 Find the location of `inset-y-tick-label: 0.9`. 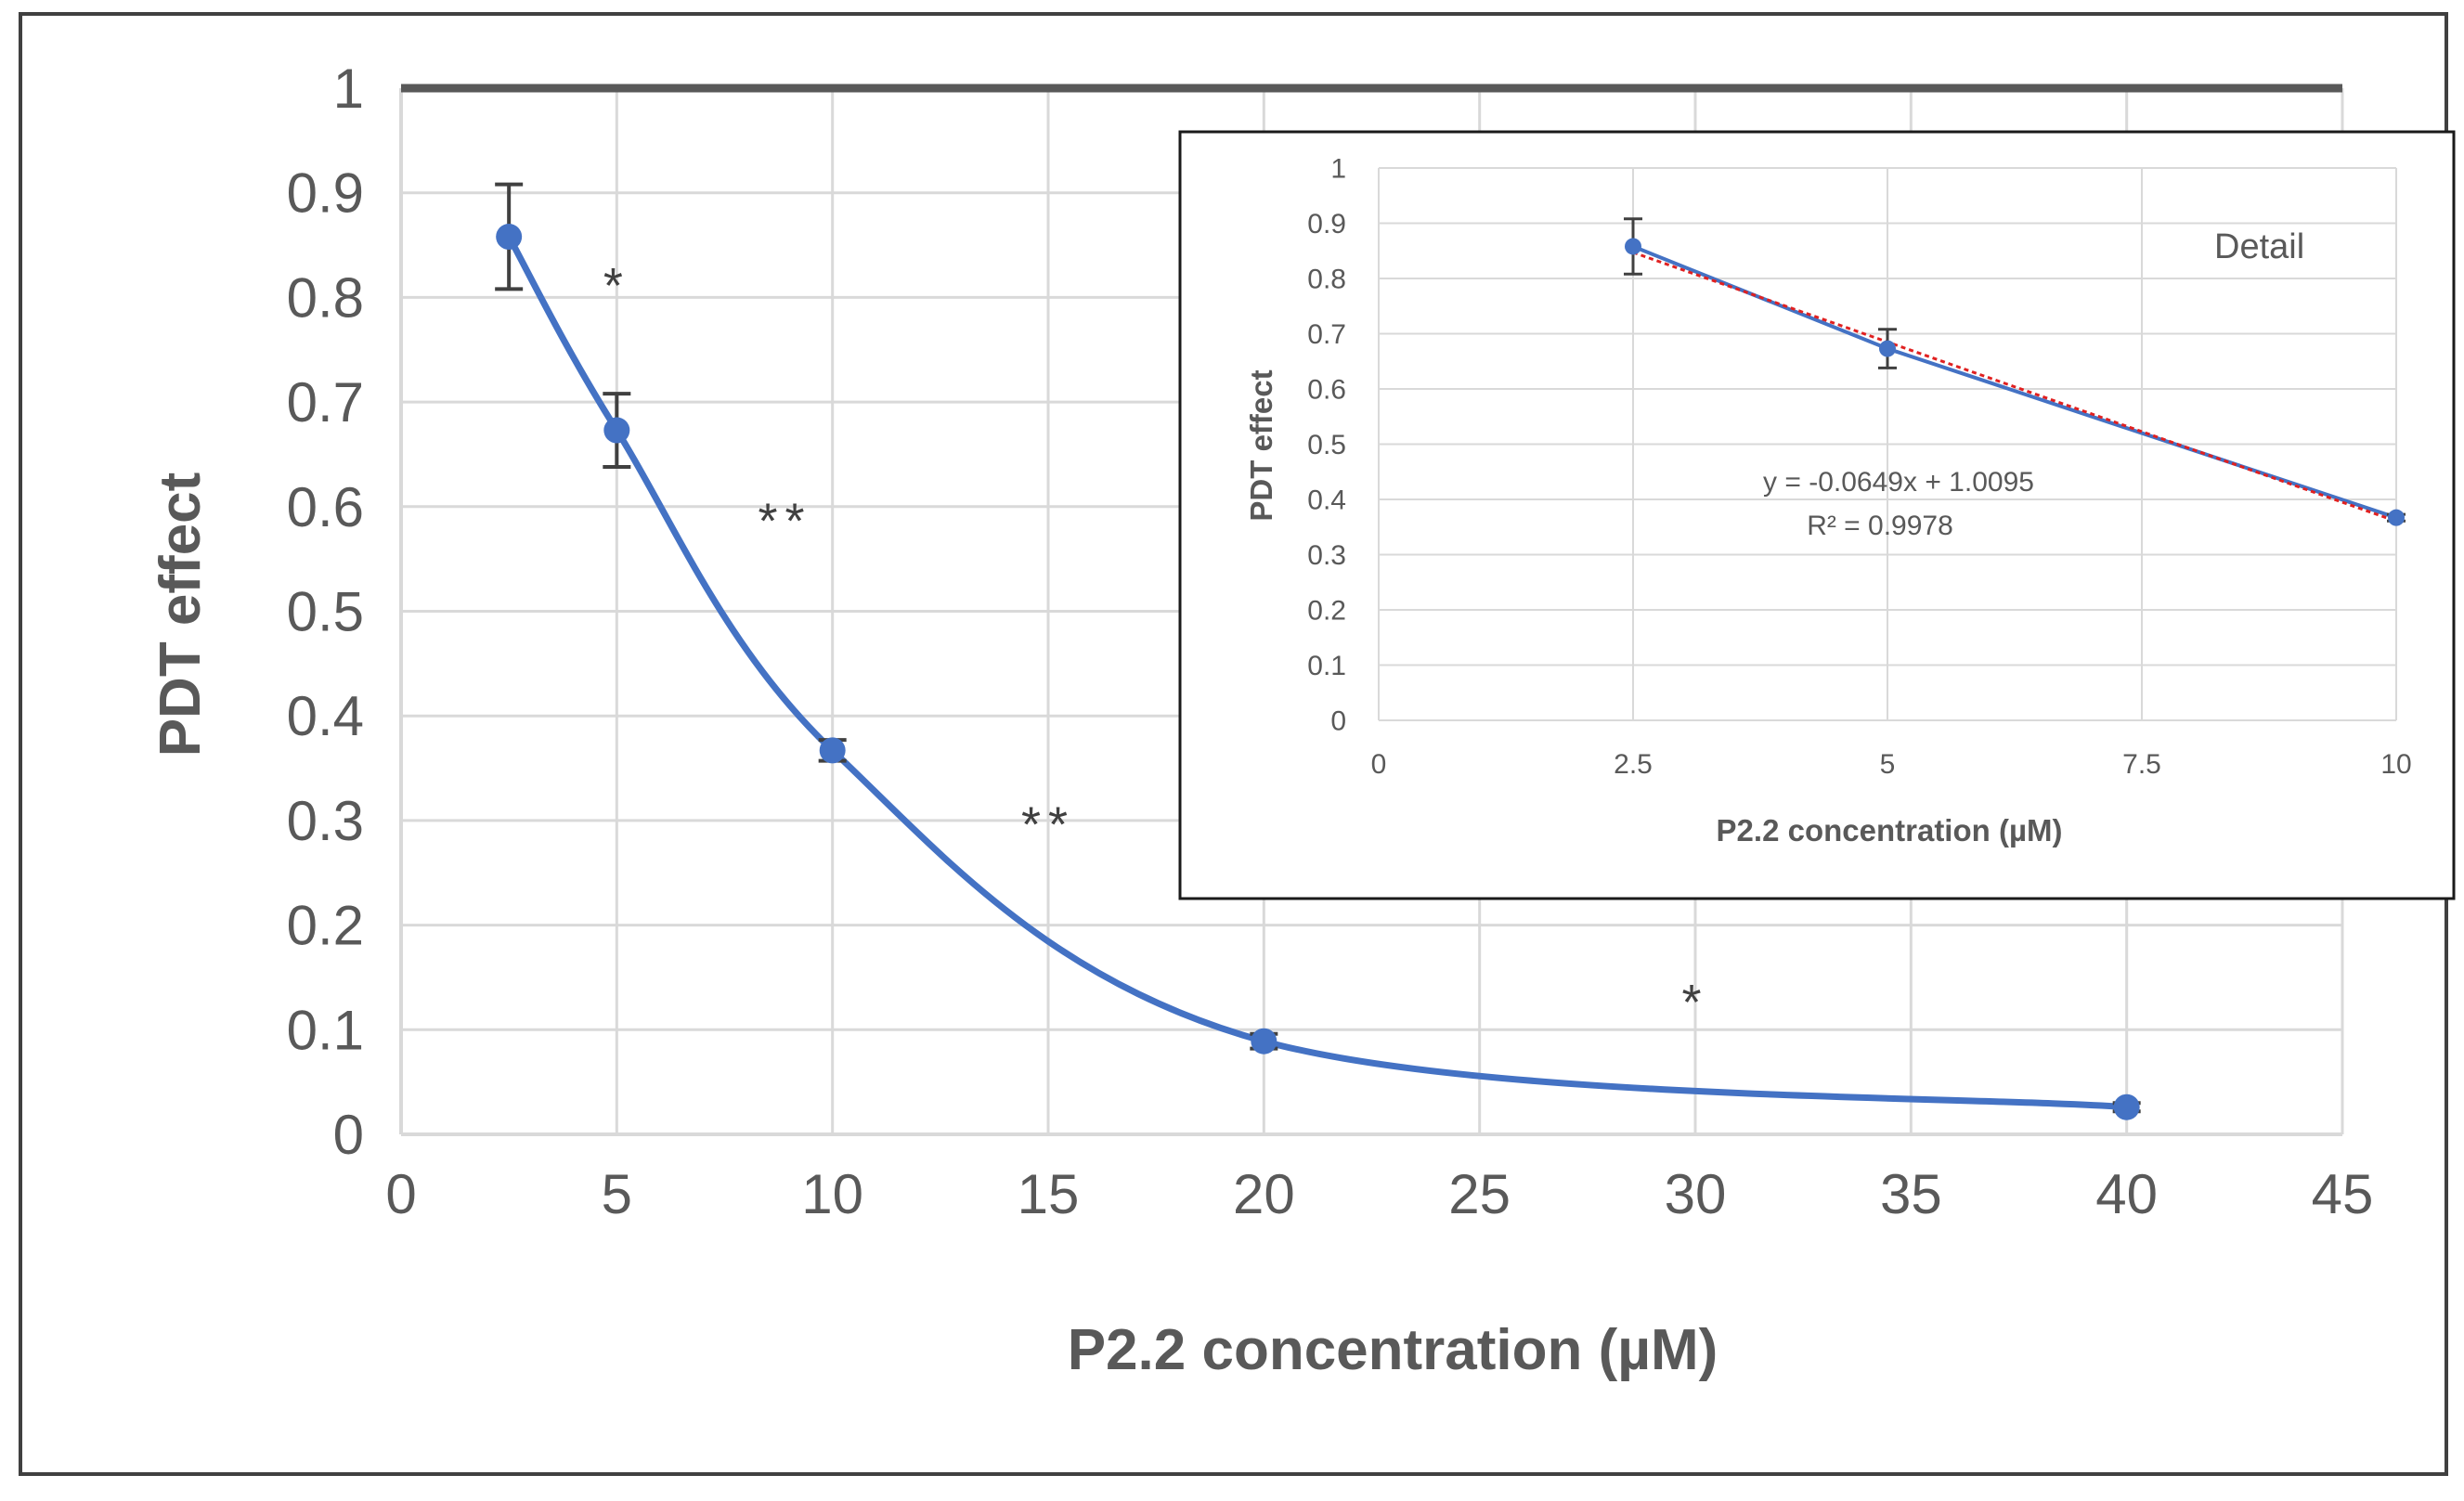

inset-y-tick-label: 0.9 is located at coordinates (1326, 224).